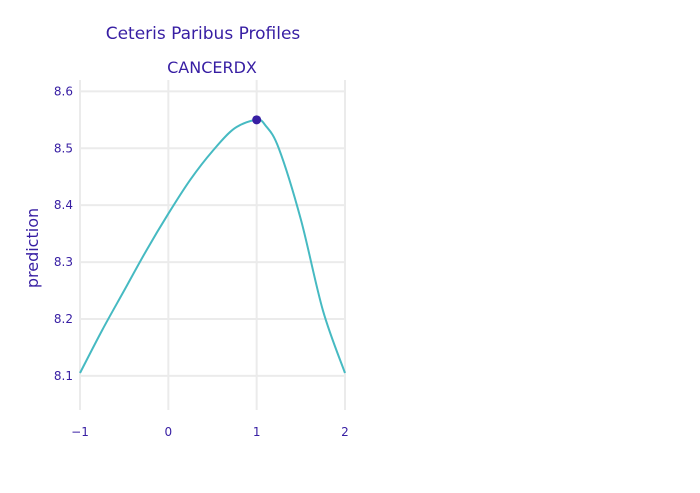 The height and width of the screenshot is (493, 700). What do you see at coordinates (257, 432) in the screenshot?
I see `x-tick-label: 1` at bounding box center [257, 432].